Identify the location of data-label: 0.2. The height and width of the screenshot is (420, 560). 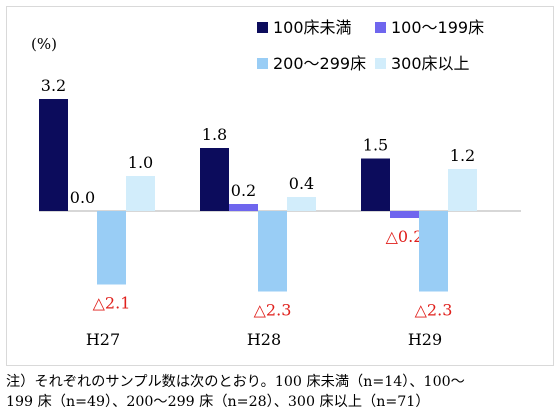
(243, 190).